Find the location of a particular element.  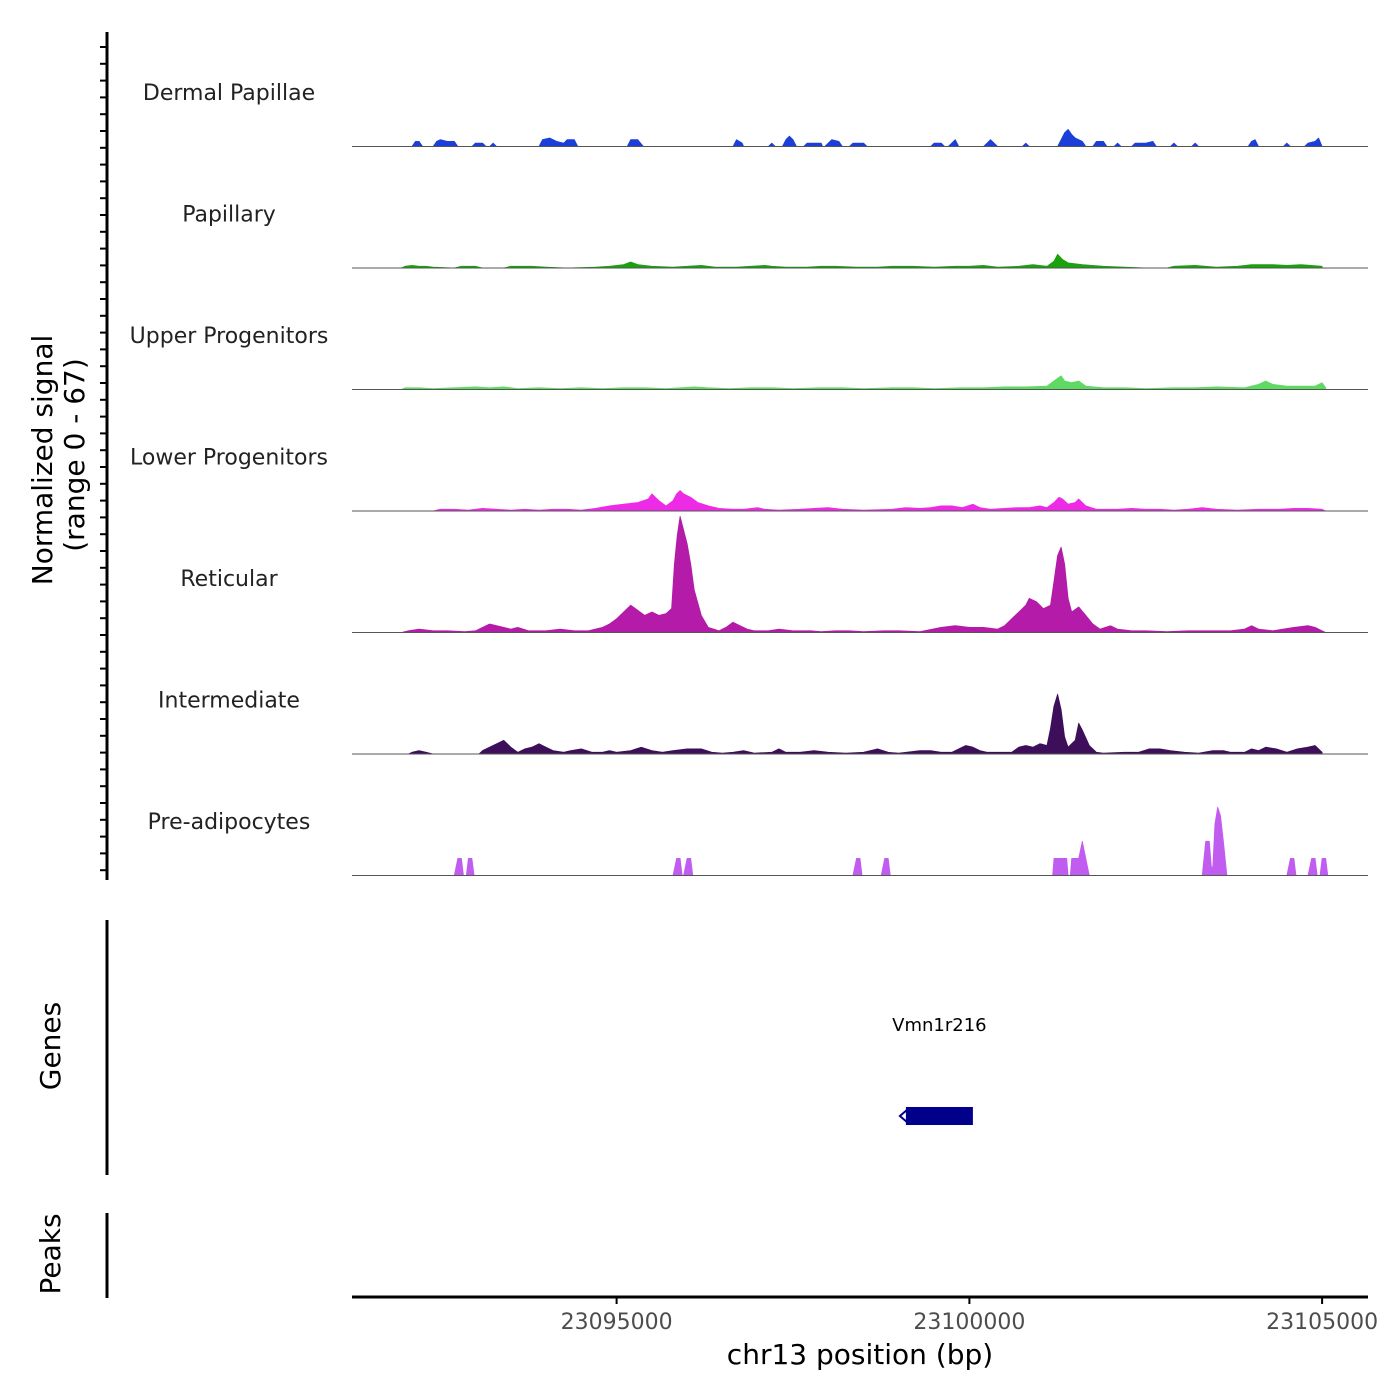

track-pre-adipocytes: Pre-adipocytes is located at coordinates (758, 841).